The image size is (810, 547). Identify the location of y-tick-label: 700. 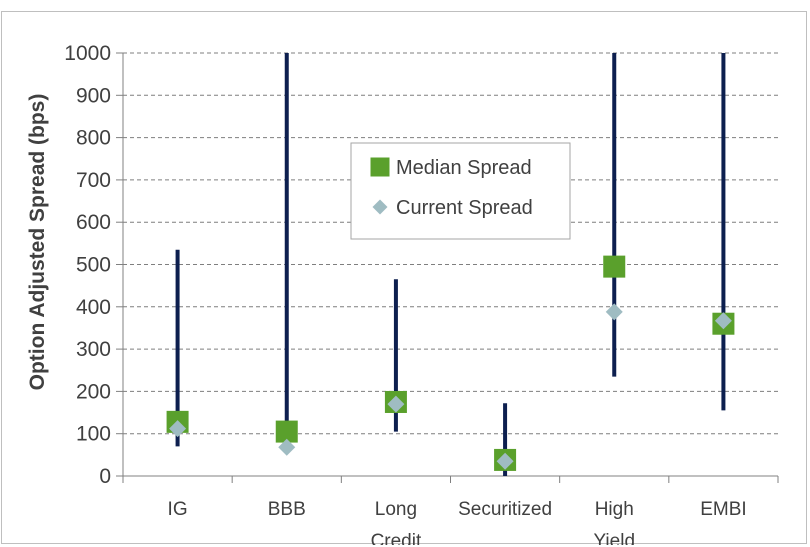
(93, 180).